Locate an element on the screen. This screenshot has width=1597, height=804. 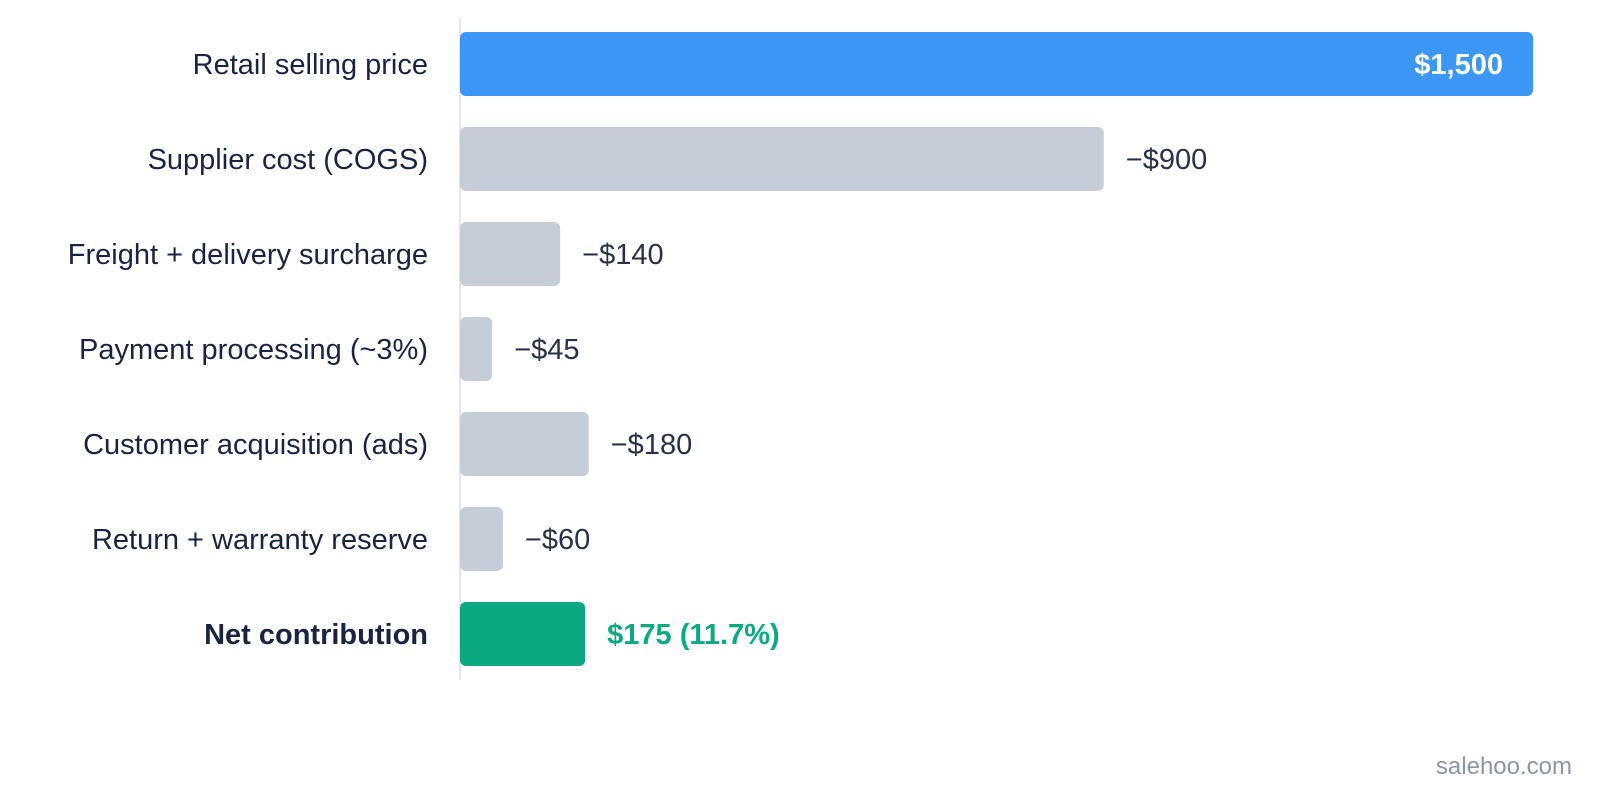
value-label: −$900 is located at coordinates (1166, 160).